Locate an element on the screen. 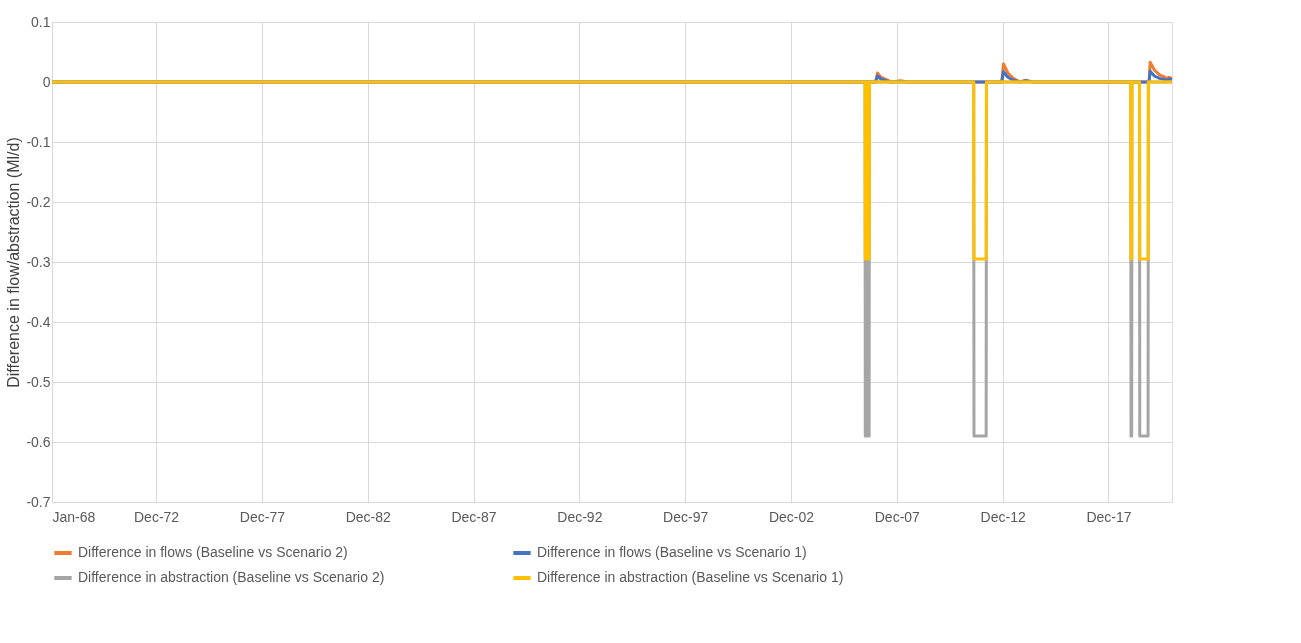 The width and height of the screenshot is (1301, 643). x-tick-label: Dec-17 is located at coordinates (1109, 516).